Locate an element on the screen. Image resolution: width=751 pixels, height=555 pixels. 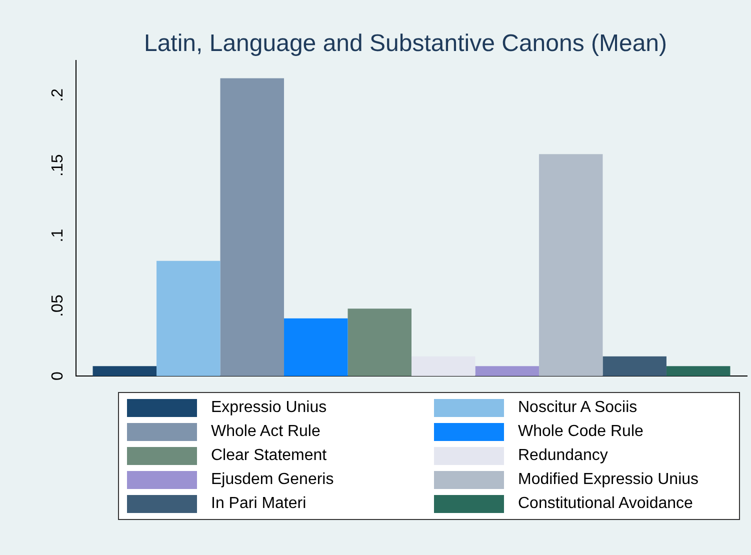
legend-label: Modified Expressio Unius is located at coordinates (608, 480).